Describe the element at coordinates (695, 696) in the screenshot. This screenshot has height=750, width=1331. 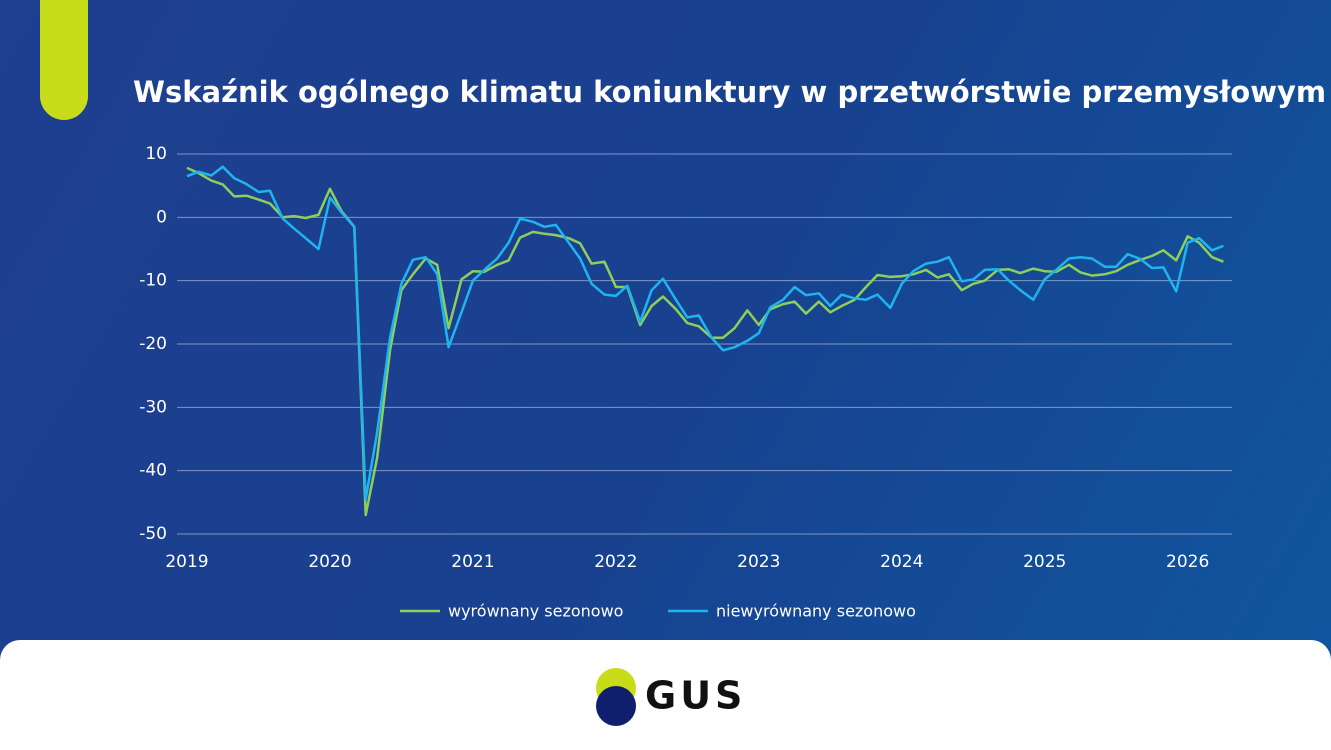
I see `logo-text: GUS` at that location.